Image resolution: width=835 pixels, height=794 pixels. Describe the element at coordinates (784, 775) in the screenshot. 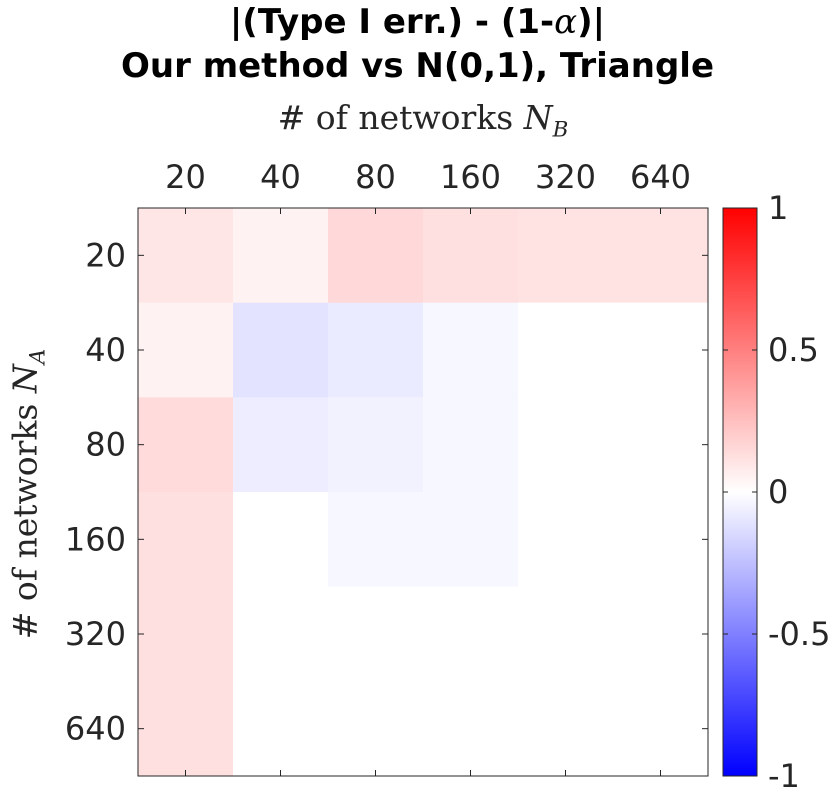

I see `colorbar-tick-label: -1` at that location.